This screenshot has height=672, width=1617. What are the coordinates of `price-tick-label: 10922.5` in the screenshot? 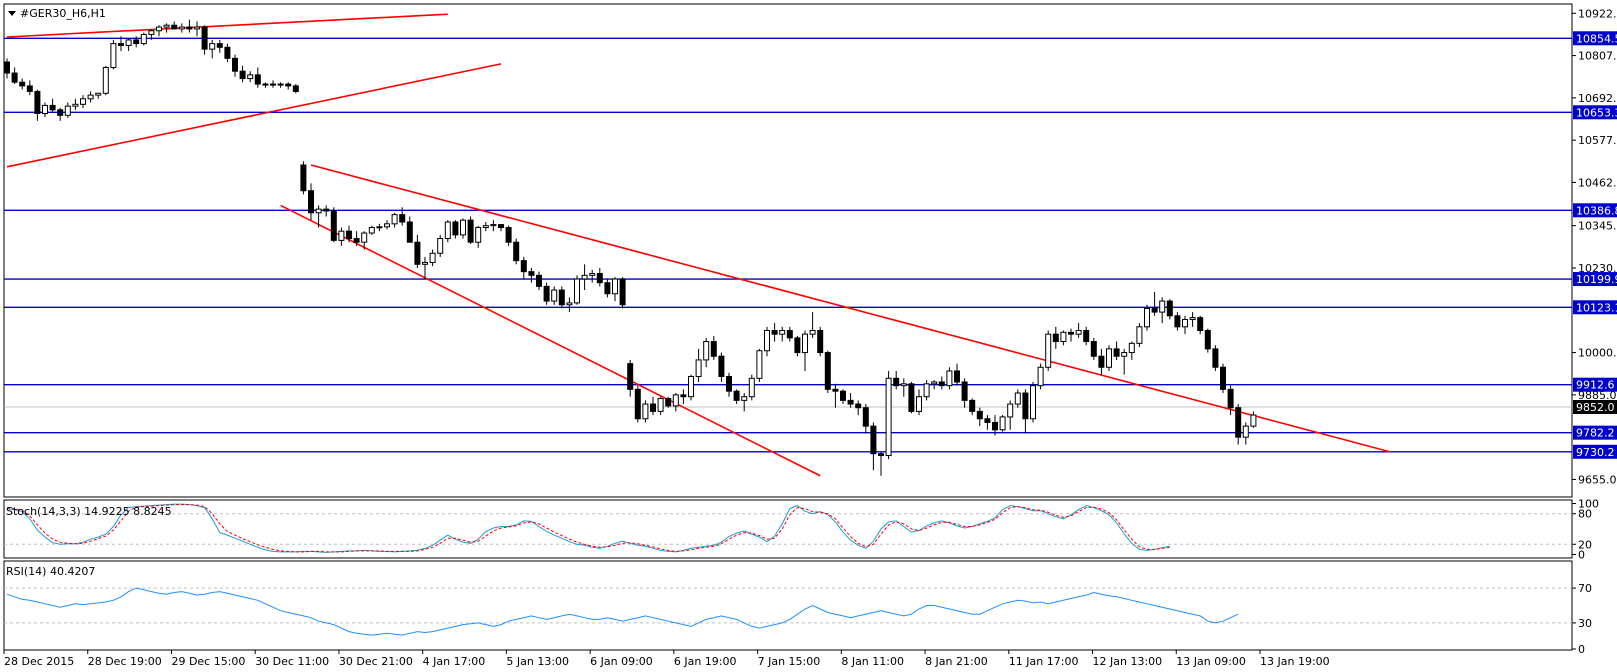 It's located at (1597, 13).